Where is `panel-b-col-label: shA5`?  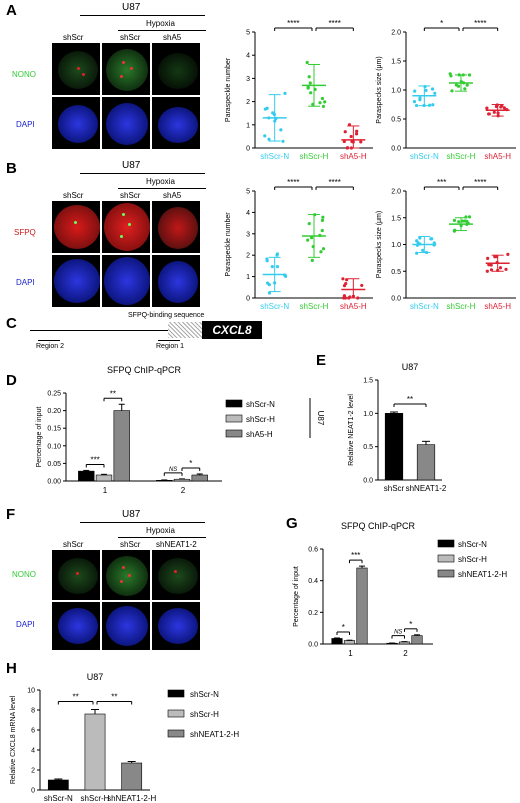
panel-b-col-label: shA5 is located at coordinates (172, 195).